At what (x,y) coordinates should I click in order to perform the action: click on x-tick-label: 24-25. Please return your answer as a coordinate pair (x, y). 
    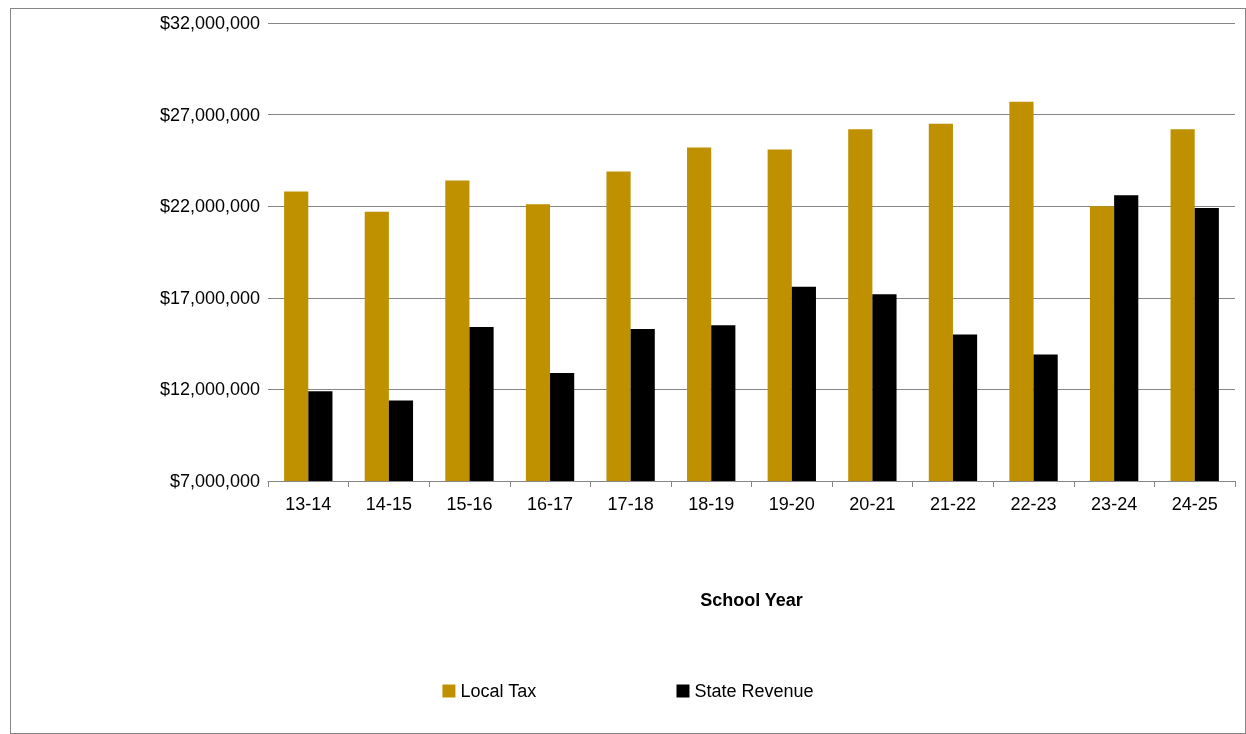
    Looking at the image, I should click on (1194, 504).